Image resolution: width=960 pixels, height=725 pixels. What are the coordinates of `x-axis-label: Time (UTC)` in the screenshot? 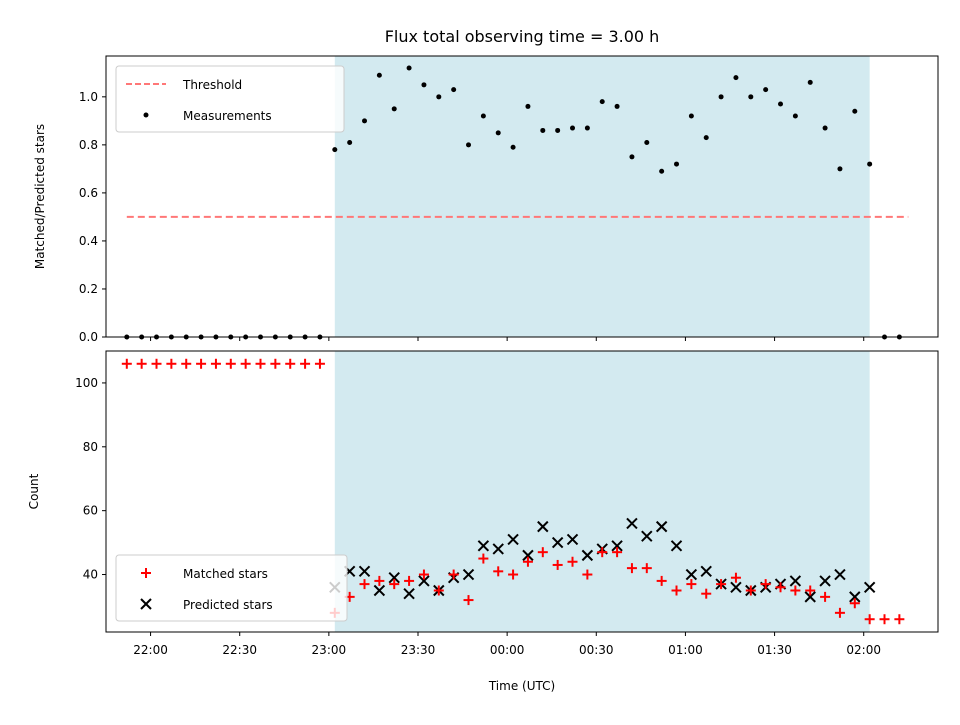 It's located at (521, 686).